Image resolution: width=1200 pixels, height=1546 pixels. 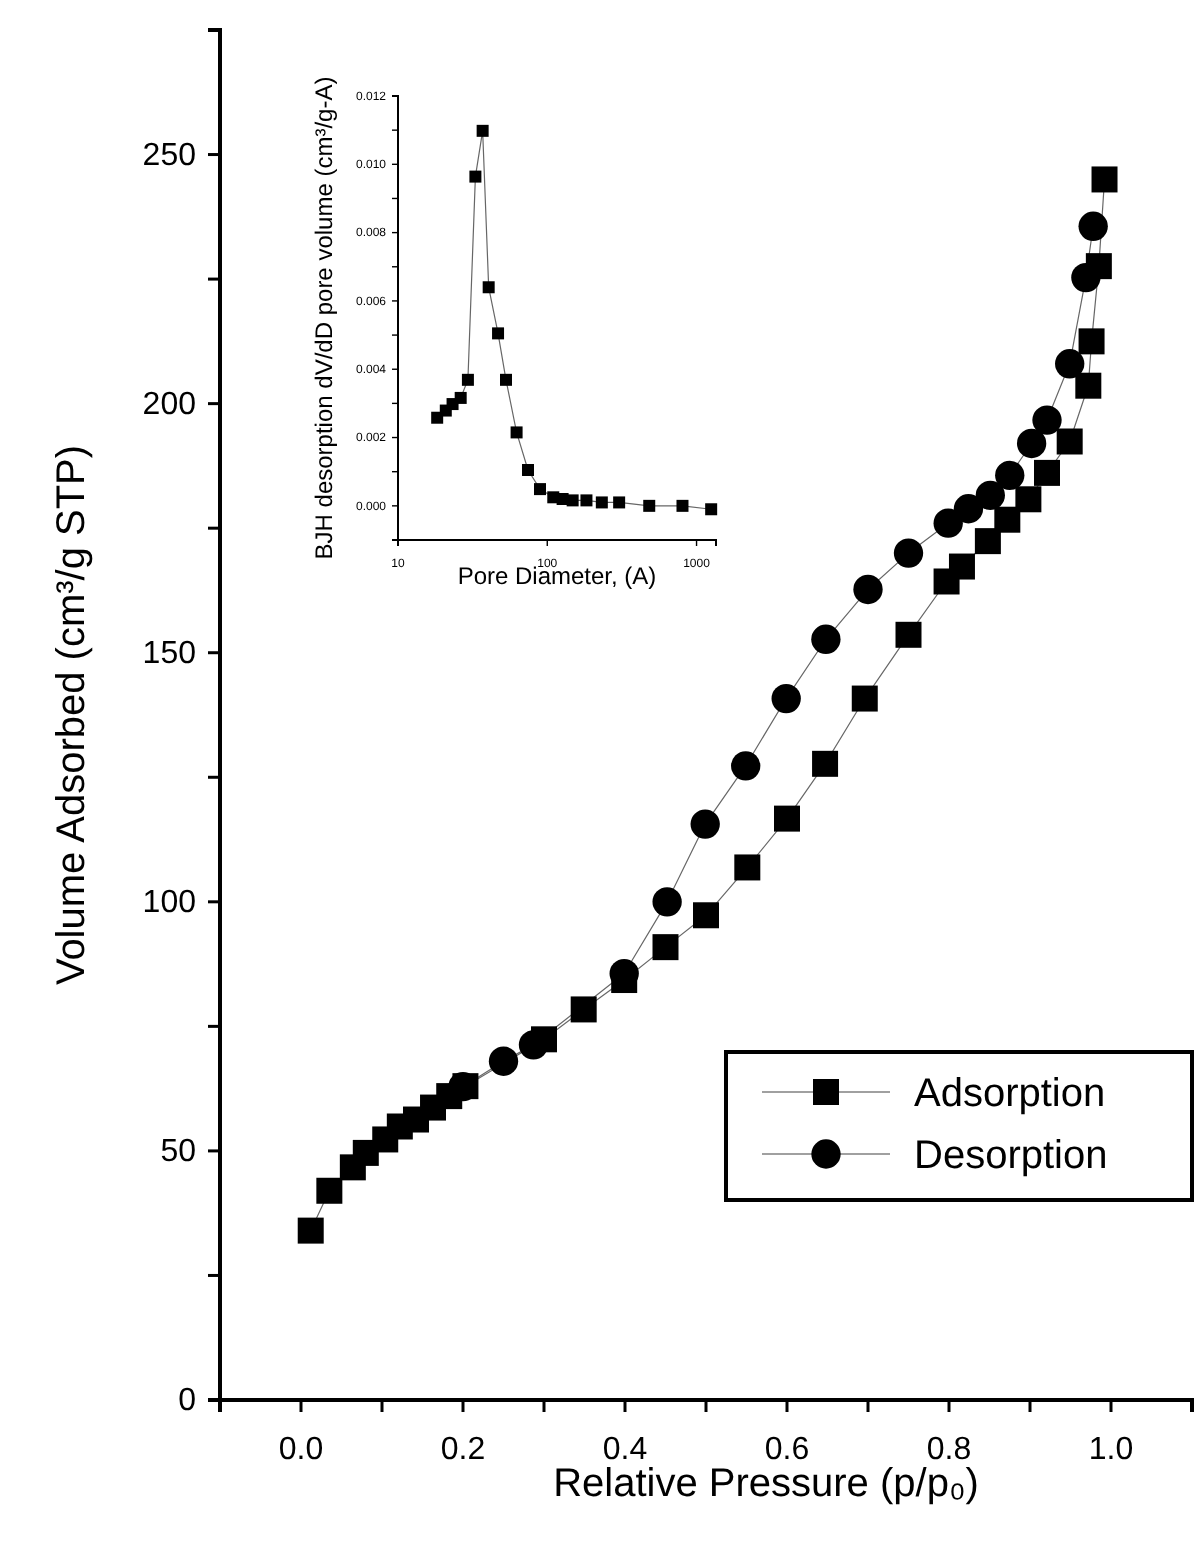 What do you see at coordinates (1111, 1449) in the screenshot?
I see `x-tick-label: 1.0` at bounding box center [1111, 1449].